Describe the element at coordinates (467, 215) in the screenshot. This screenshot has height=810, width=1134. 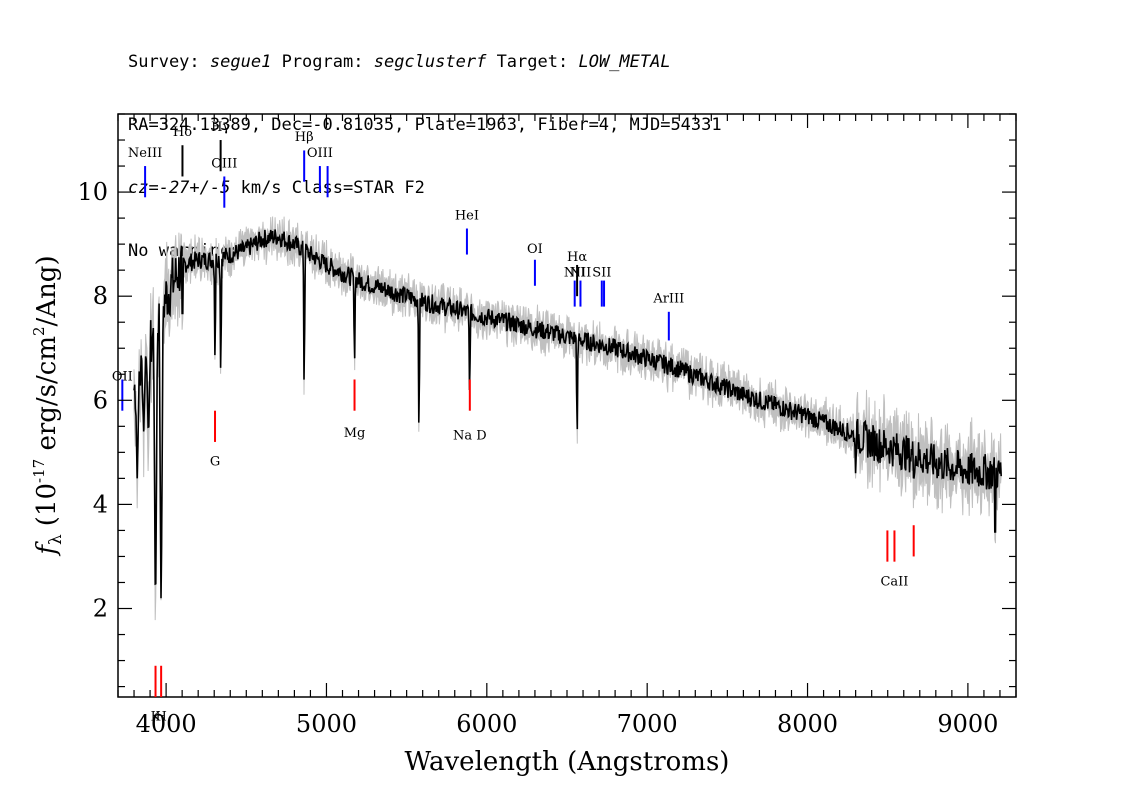
I see `line-label-8: HeI` at that location.